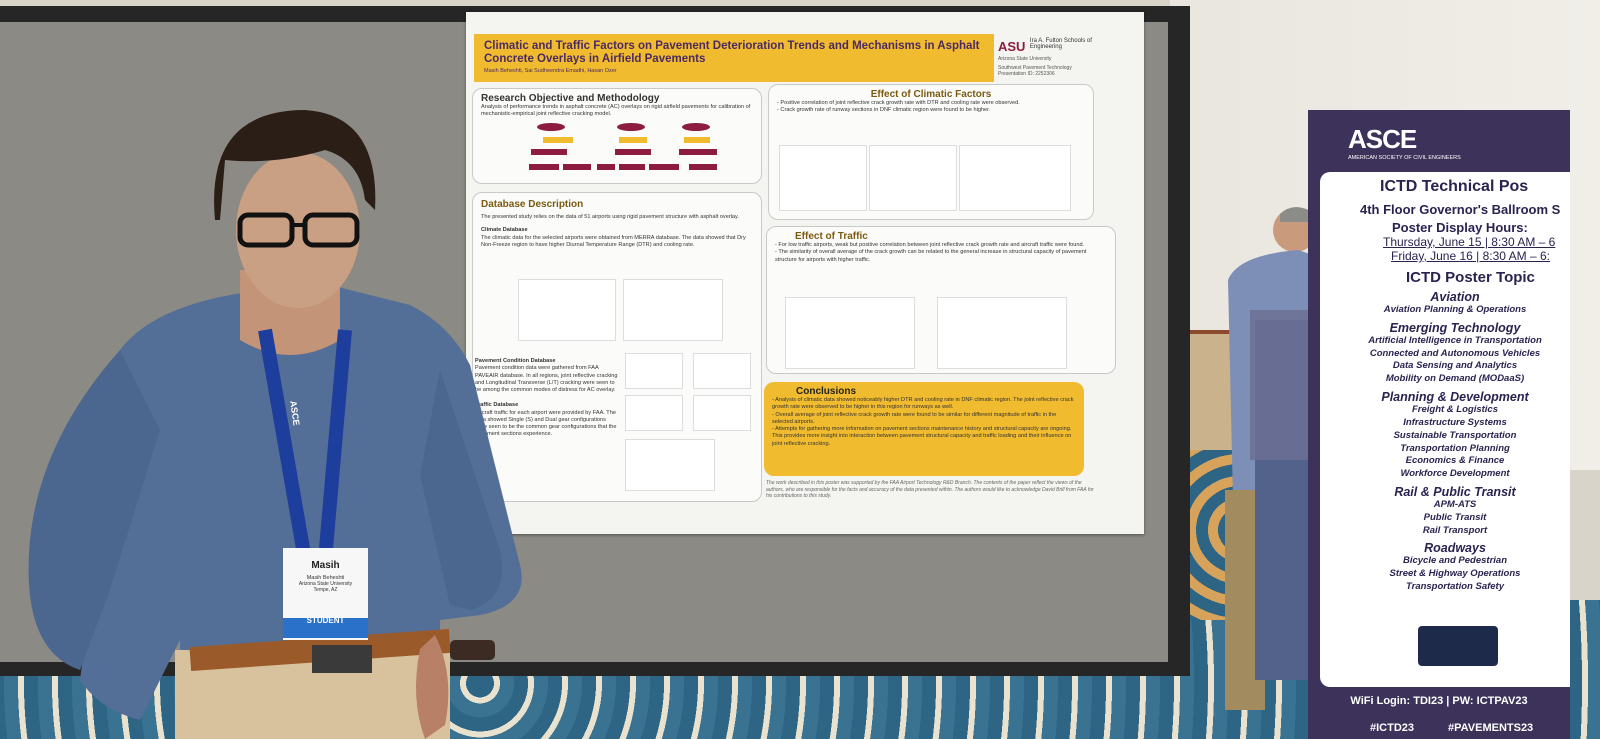  I want to click on topic-item: Sustainable Transportation, so click(1455, 435).